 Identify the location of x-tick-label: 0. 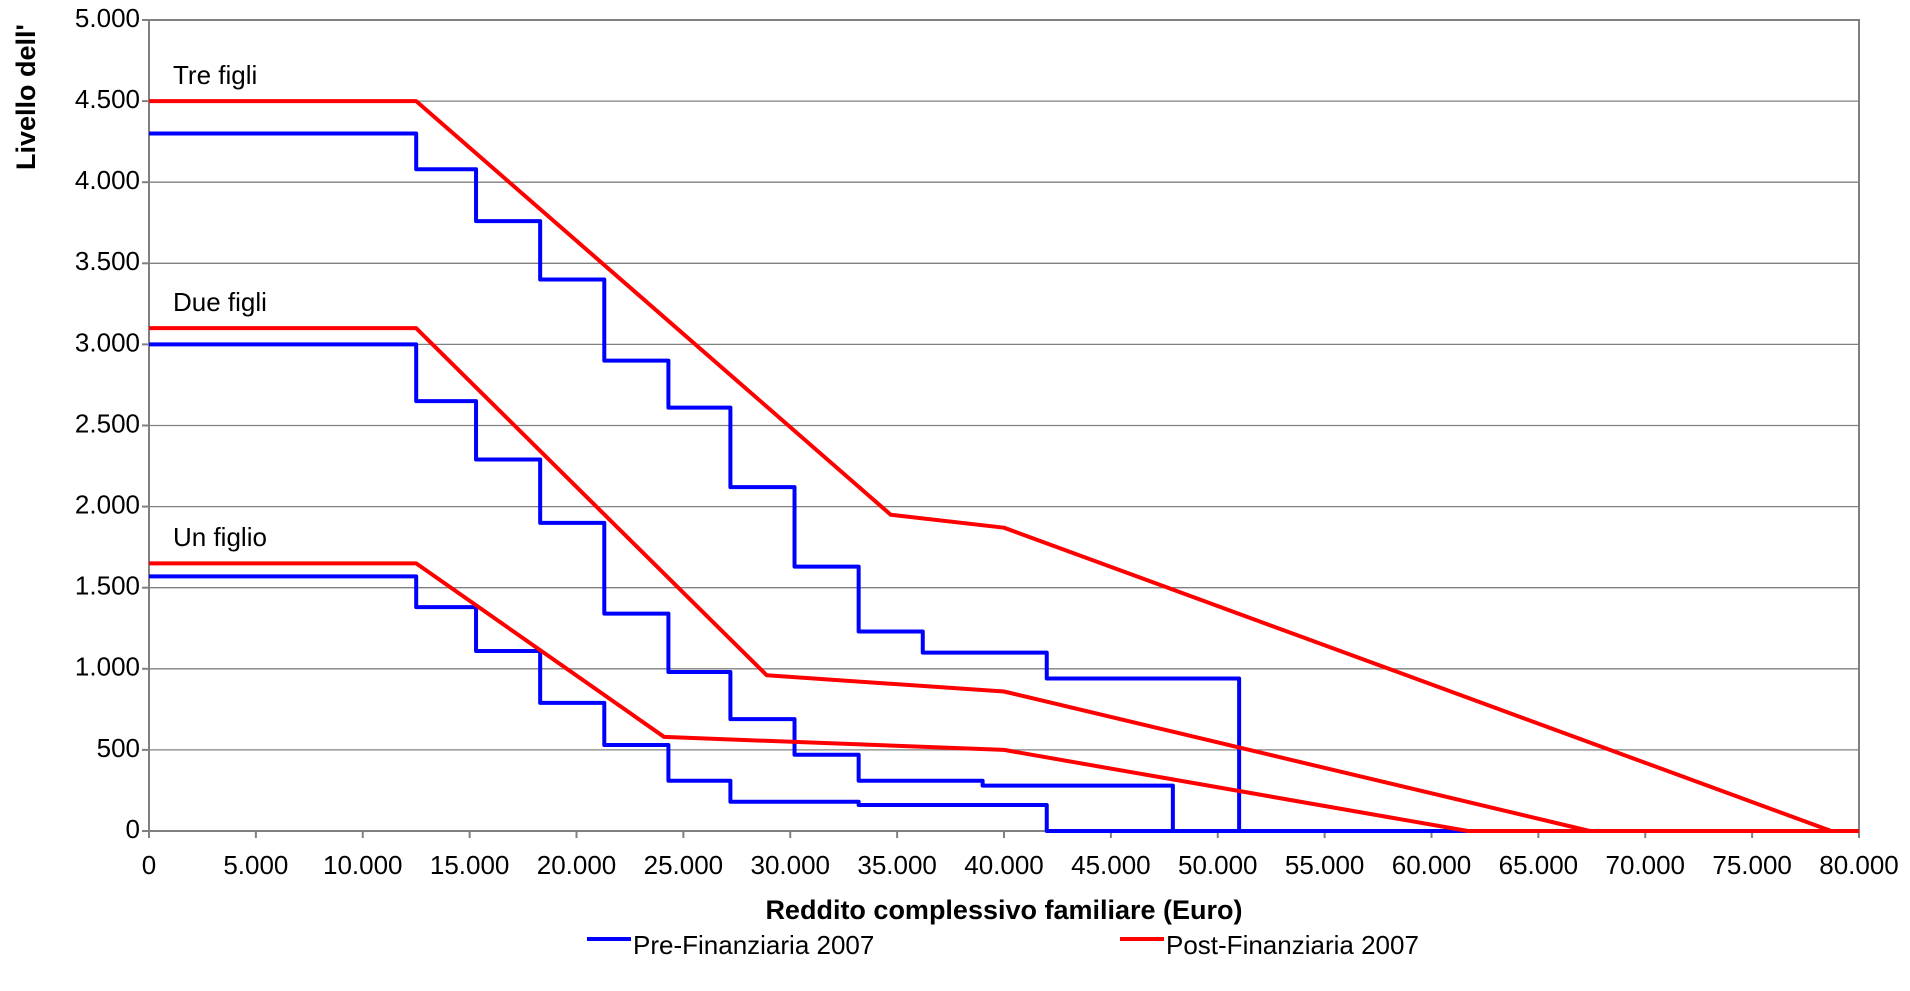
(149, 865).